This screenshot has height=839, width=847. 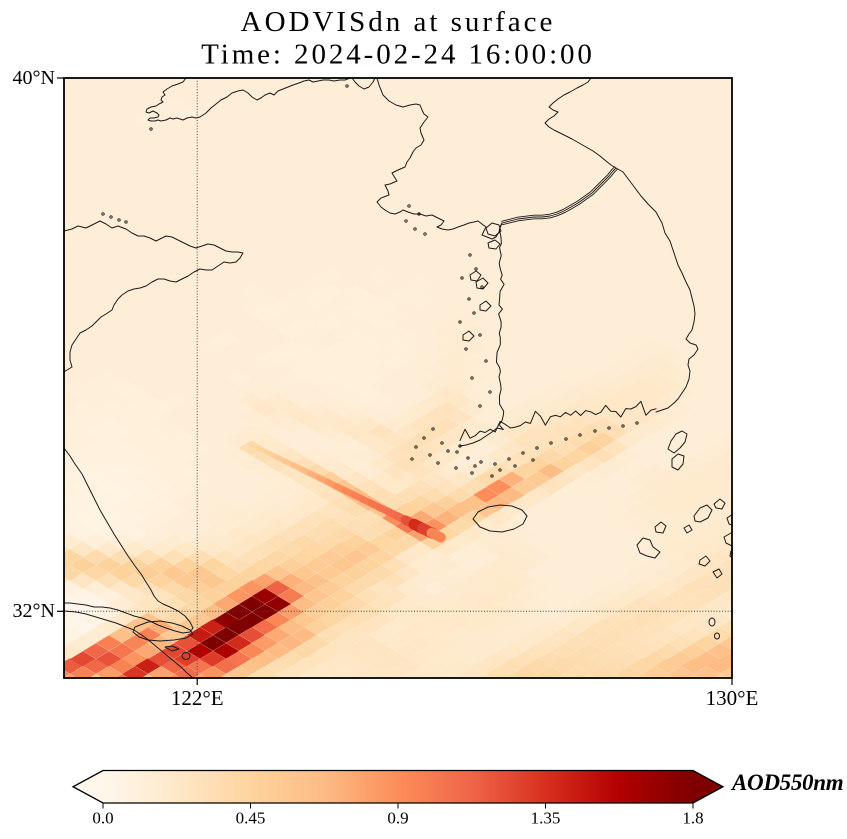 What do you see at coordinates (251, 818) in the screenshot?
I see `svg-text: 0.45` at bounding box center [251, 818].